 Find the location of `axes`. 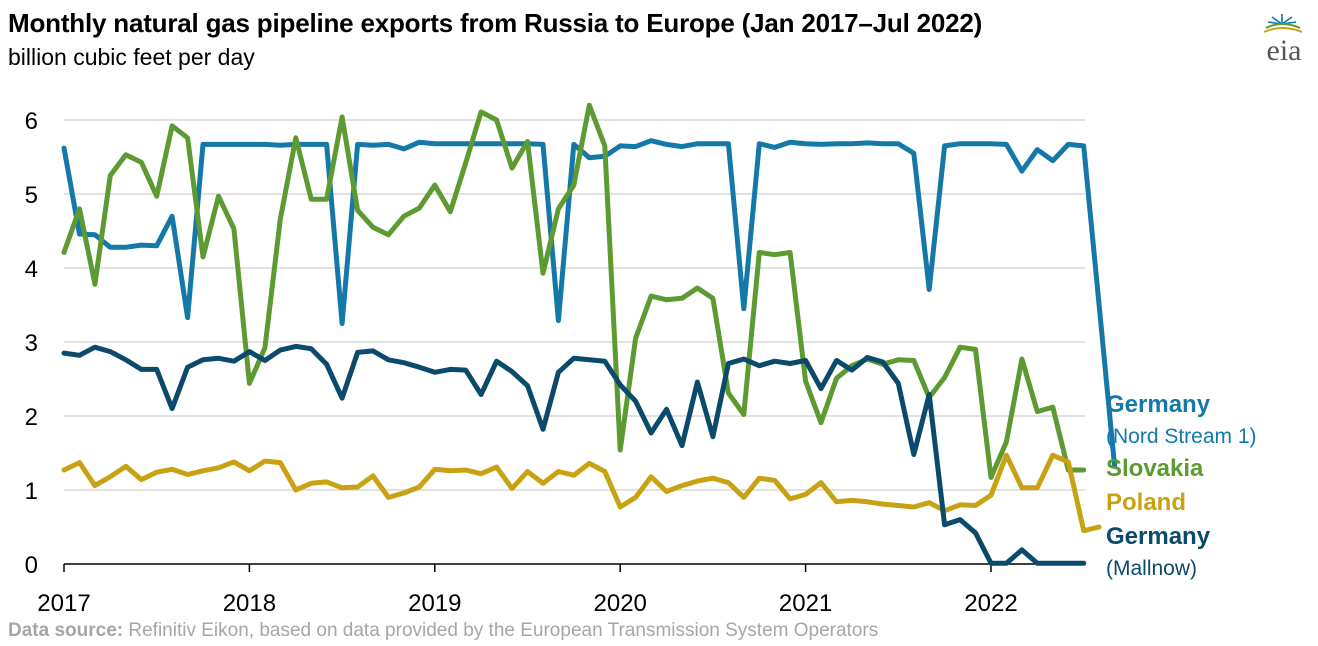

axes is located at coordinates (574, 567).